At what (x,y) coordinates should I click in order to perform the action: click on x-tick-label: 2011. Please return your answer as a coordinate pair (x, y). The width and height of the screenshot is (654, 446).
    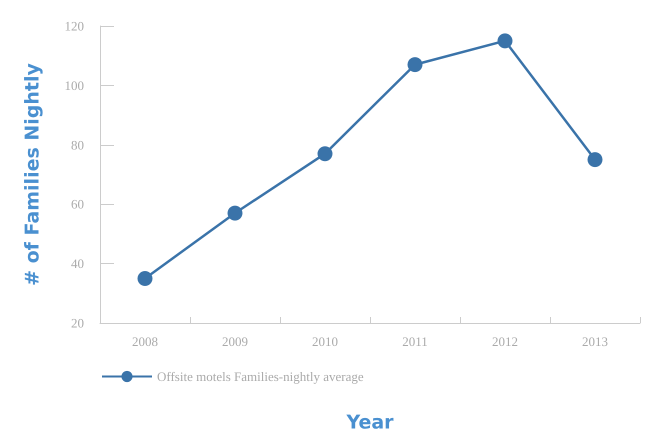
    Looking at the image, I should click on (415, 341).